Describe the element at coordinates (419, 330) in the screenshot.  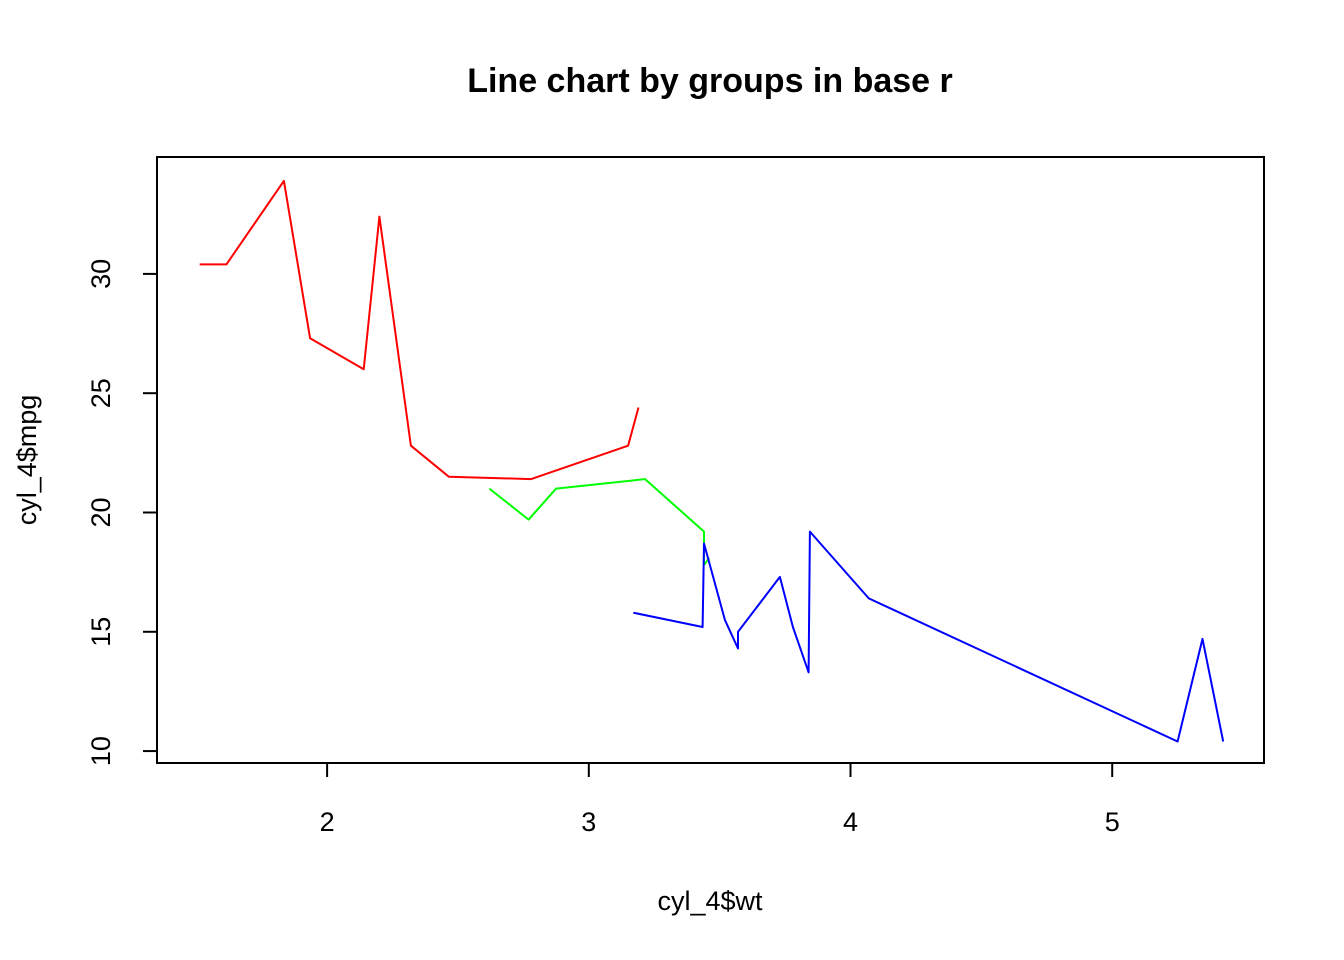
I see `series-line-red` at that location.